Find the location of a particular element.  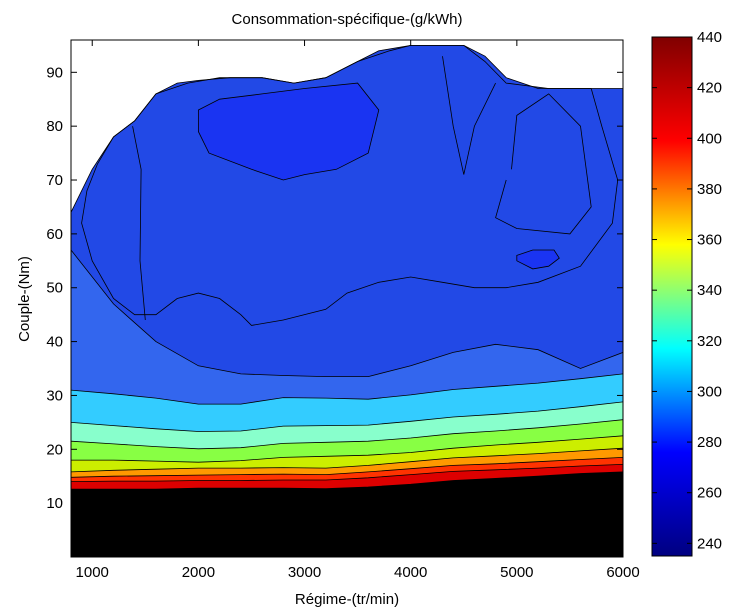

y-tick-label: 20 is located at coordinates (54, 449).